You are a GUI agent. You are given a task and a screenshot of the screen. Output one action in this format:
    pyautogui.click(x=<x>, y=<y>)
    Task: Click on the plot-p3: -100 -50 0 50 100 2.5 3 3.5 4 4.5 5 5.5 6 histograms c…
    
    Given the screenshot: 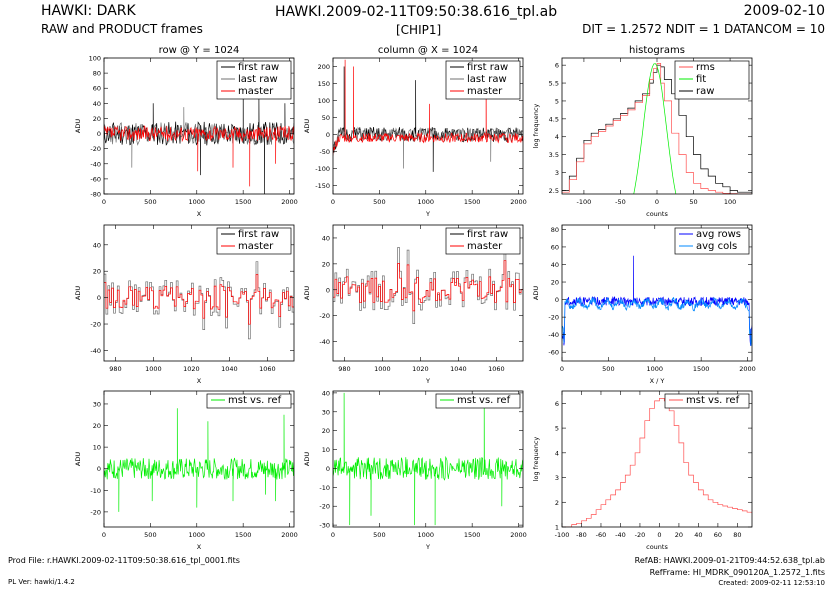 What is the action you would take?
    pyautogui.click(x=642, y=131)
    